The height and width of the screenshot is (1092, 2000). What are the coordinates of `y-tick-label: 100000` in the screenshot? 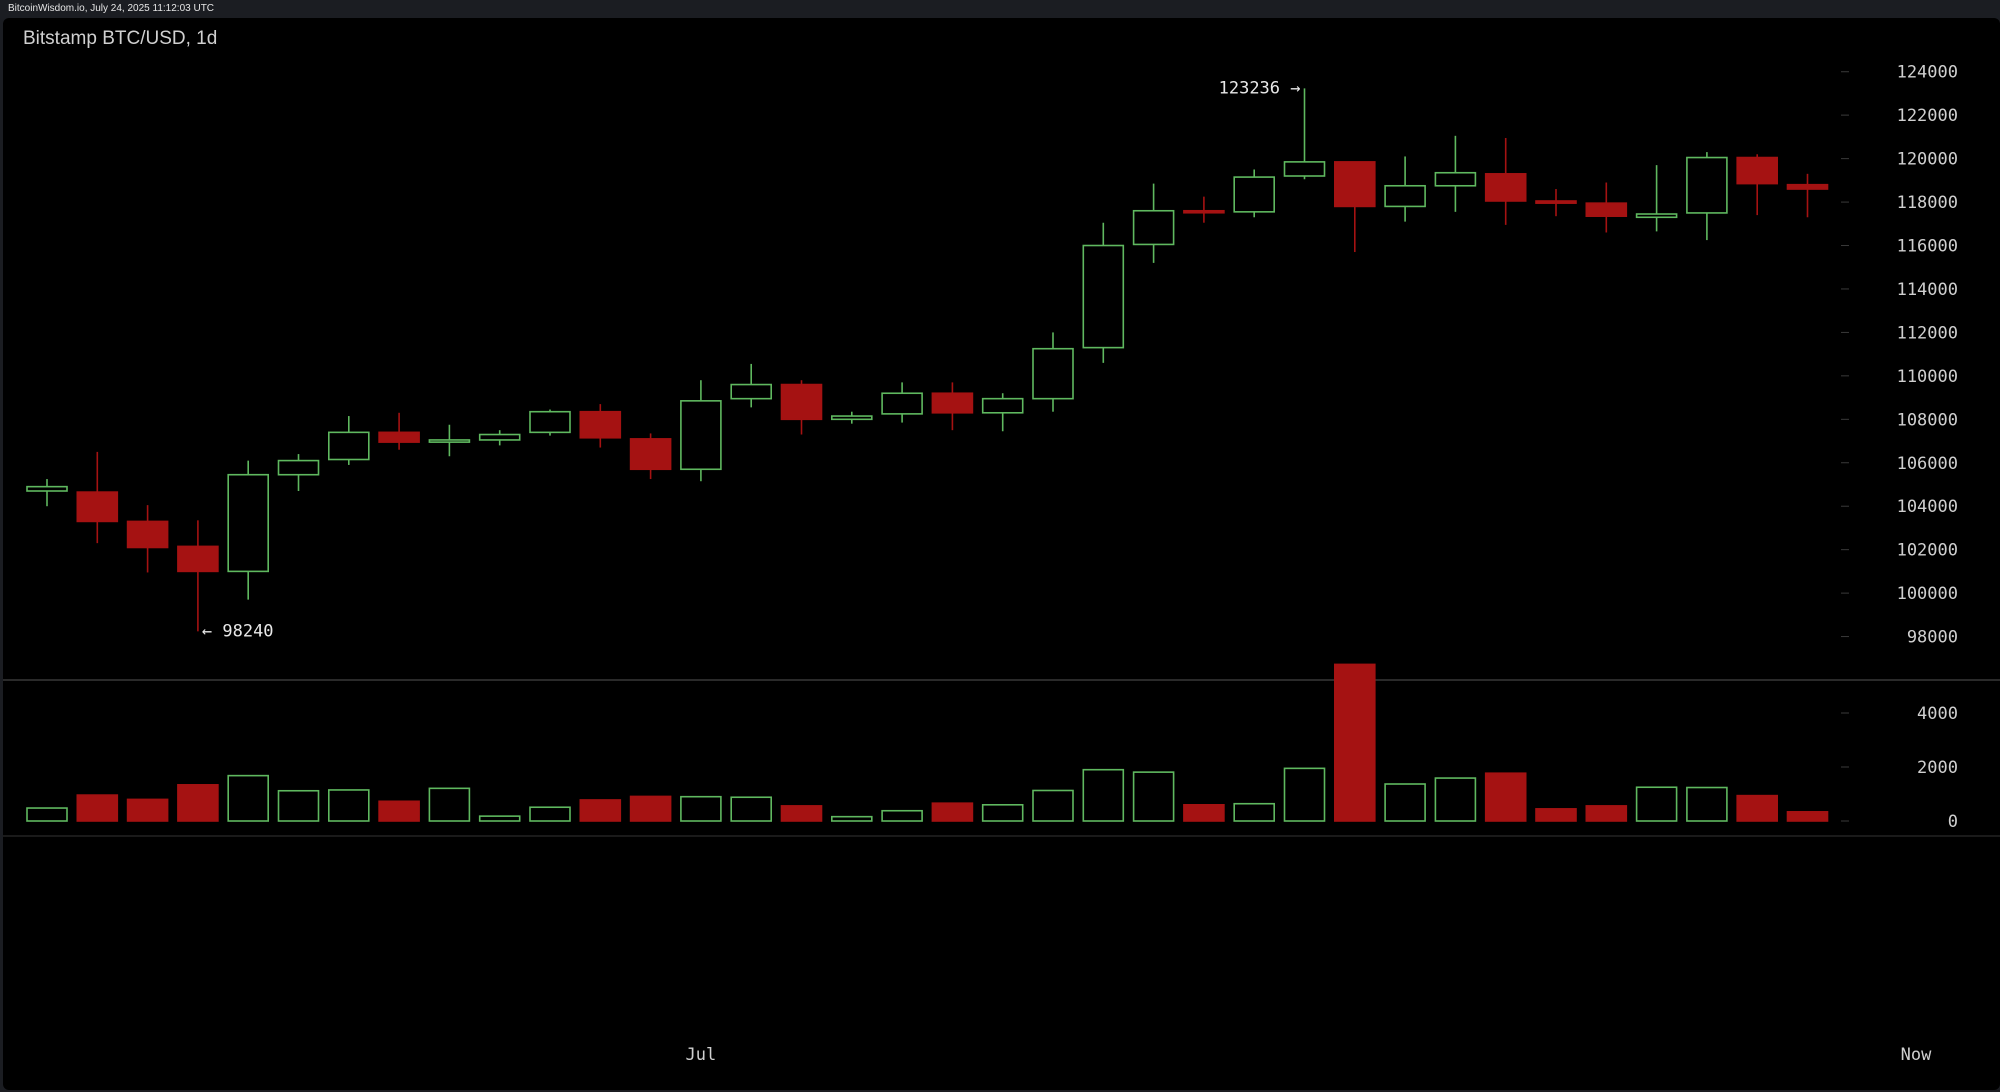 It's located at (1927, 594).